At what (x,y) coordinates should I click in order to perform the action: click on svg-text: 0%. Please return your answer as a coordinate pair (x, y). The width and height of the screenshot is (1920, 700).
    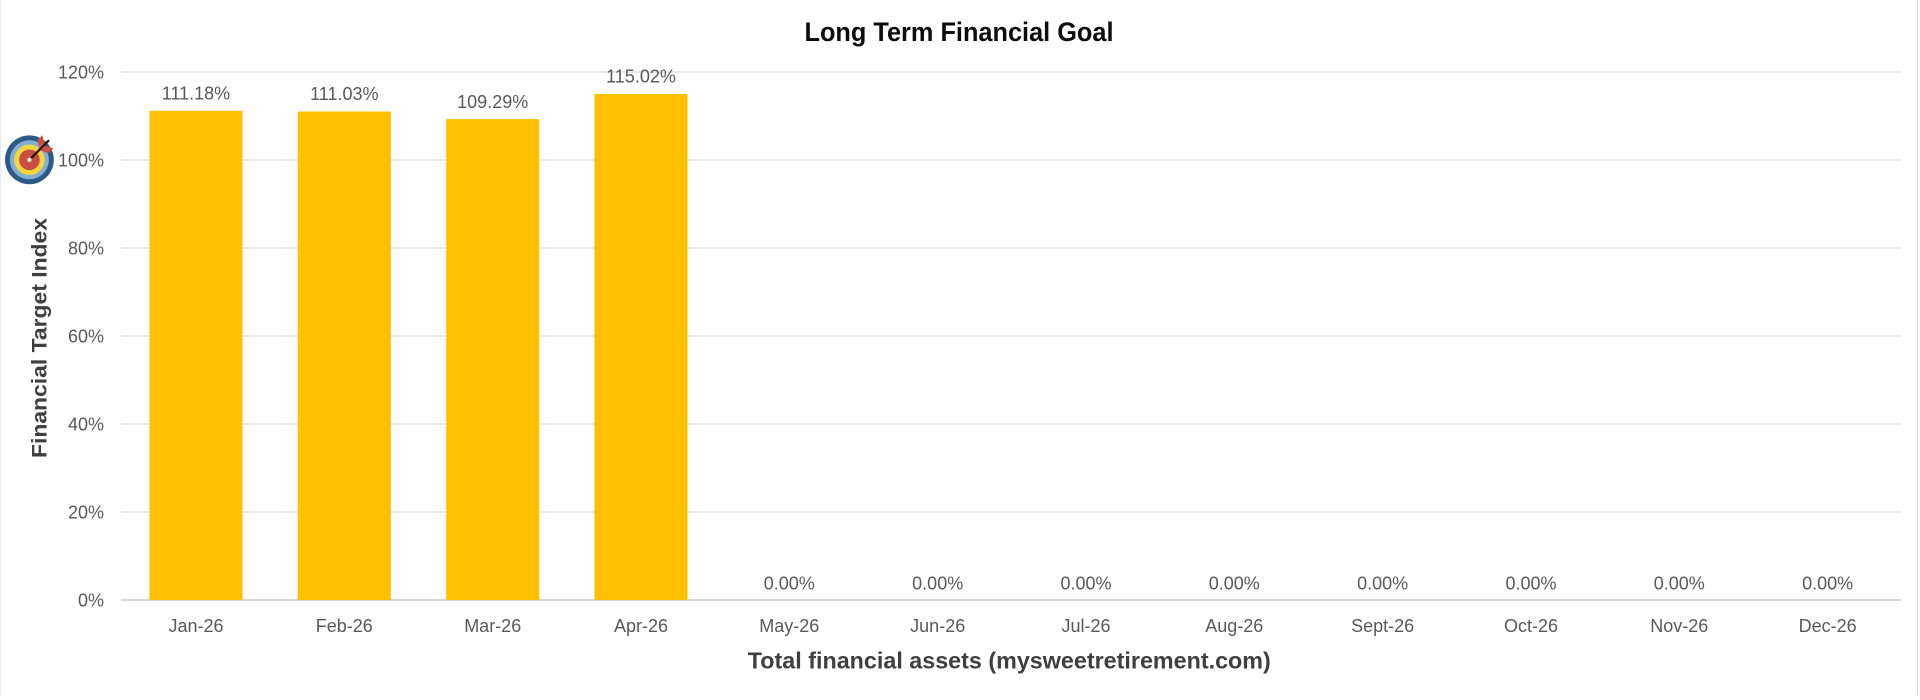
    Looking at the image, I should click on (91, 601).